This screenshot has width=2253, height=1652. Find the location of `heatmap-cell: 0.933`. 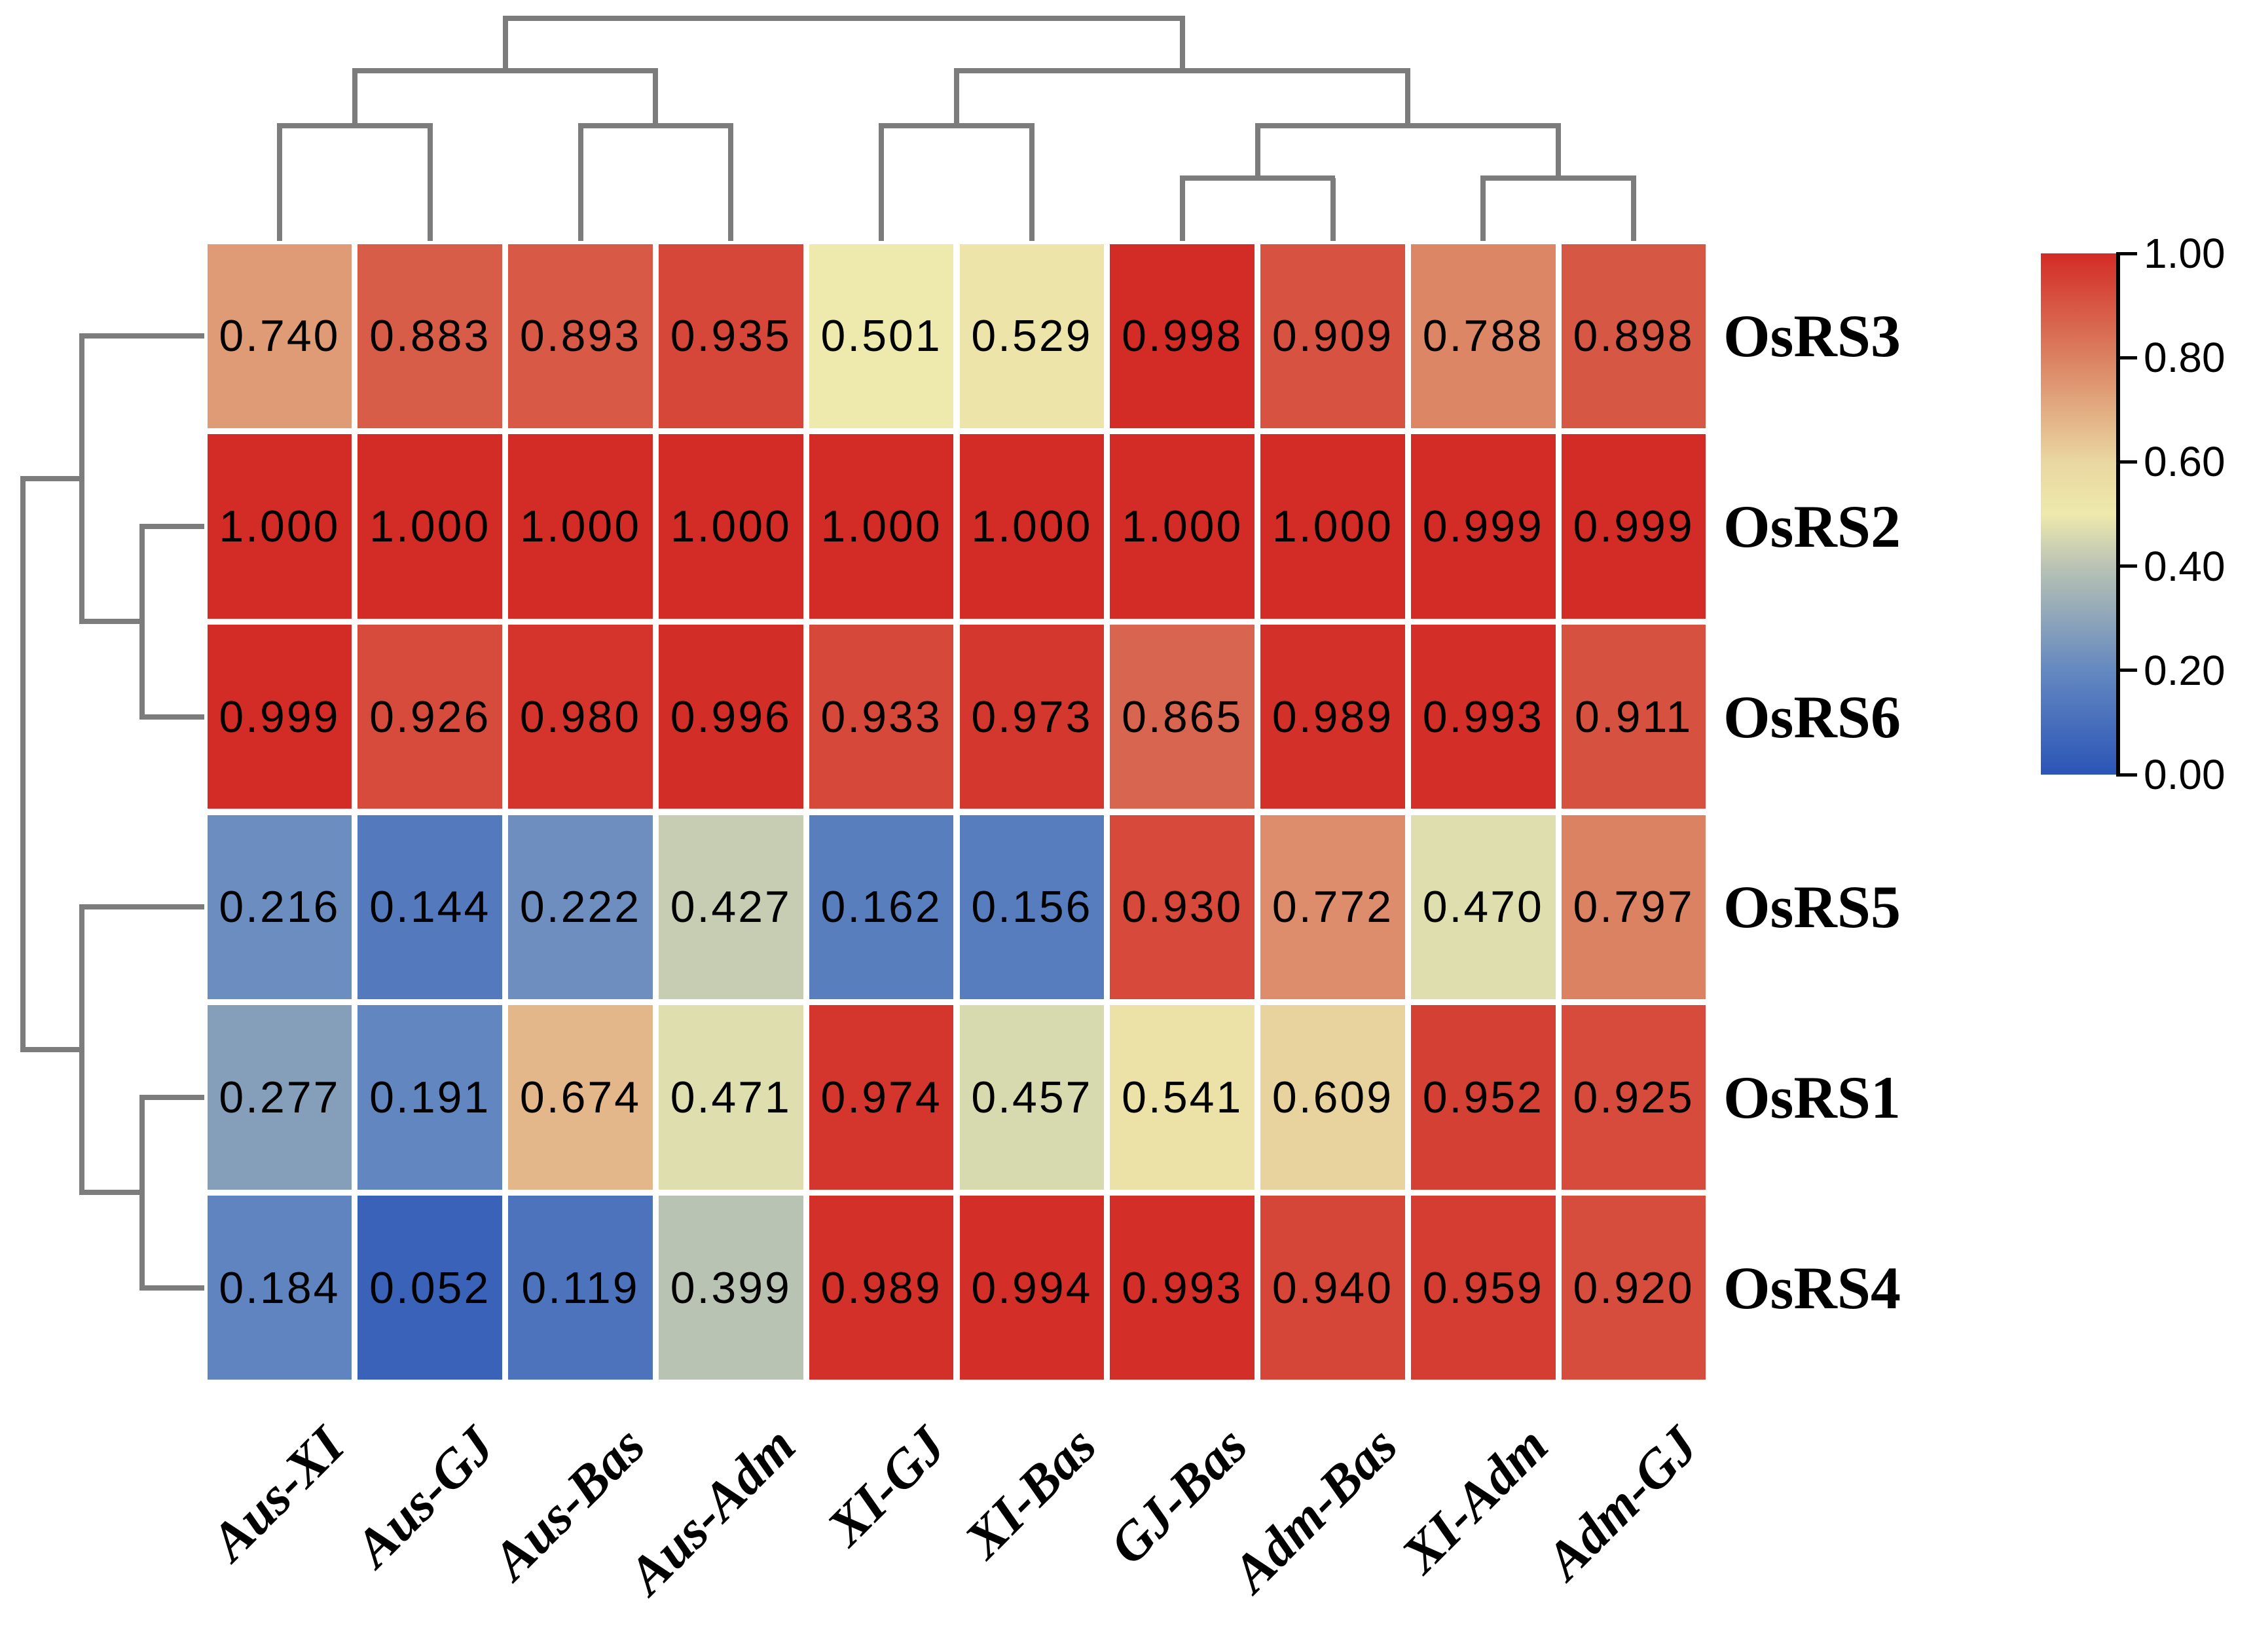

heatmap-cell: 0.933 is located at coordinates (881, 716).